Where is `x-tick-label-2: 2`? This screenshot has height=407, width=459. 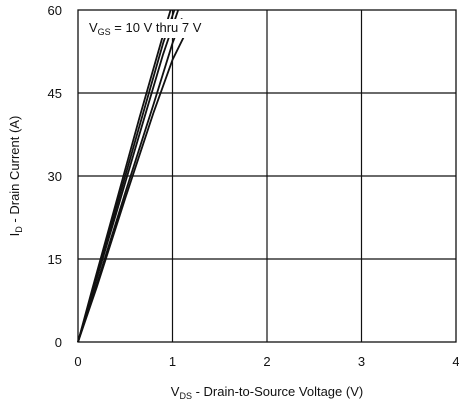
x-tick-label-2: 2 is located at coordinates (266, 361).